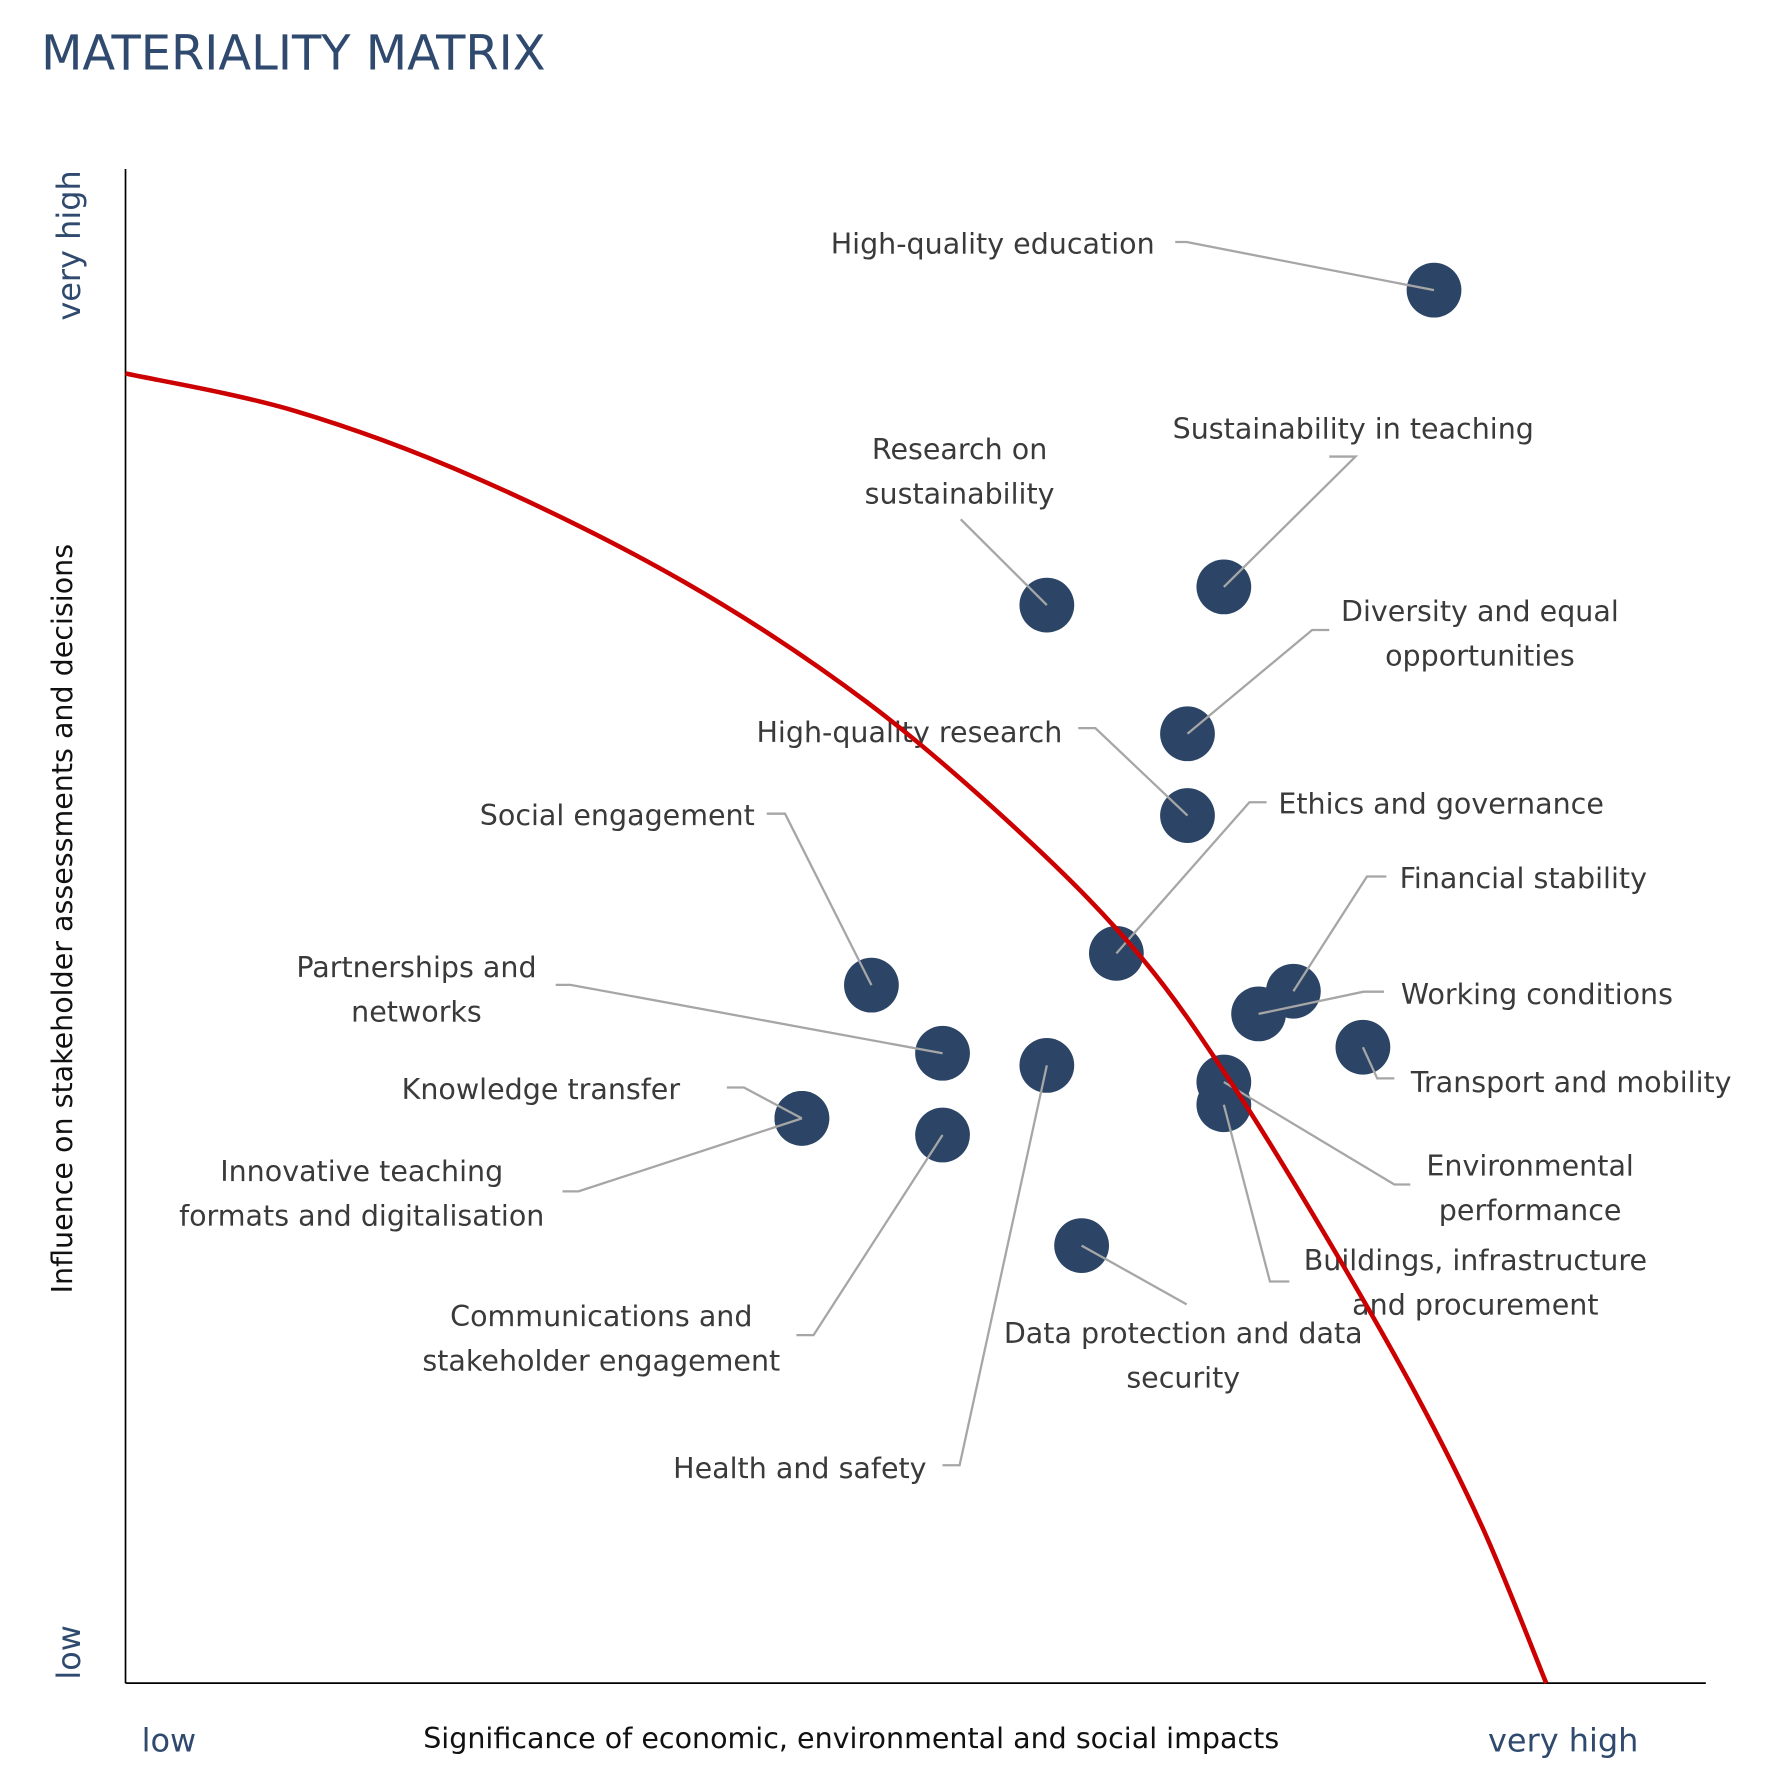 Image resolution: width=1780 pixels, height=1786 pixels. I want to click on data-label-line: sustainability, so click(960, 493).